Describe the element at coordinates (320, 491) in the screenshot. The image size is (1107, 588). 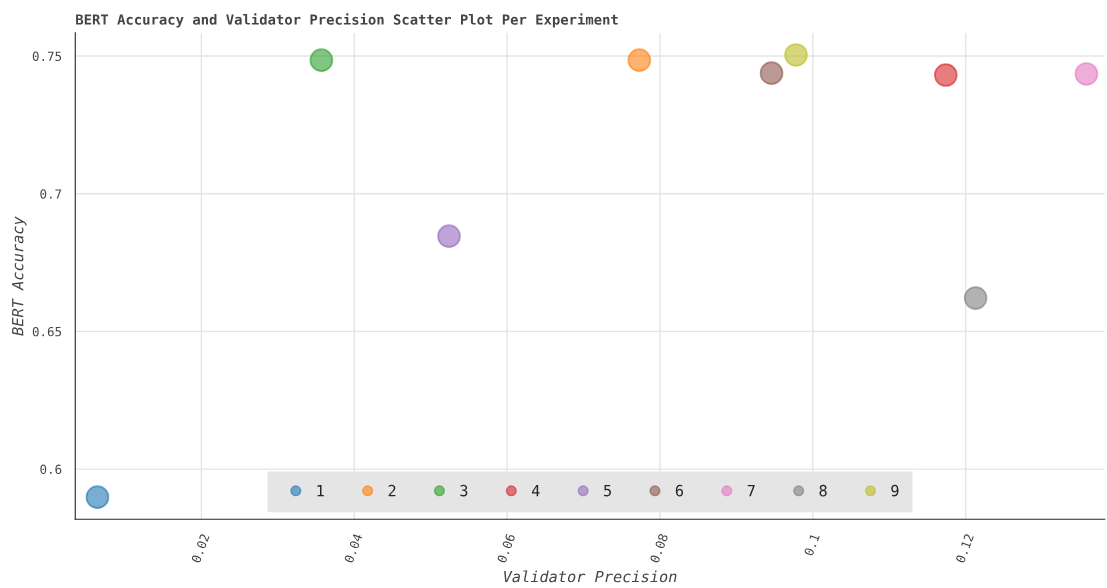
I see `legend-label: 1` at that location.